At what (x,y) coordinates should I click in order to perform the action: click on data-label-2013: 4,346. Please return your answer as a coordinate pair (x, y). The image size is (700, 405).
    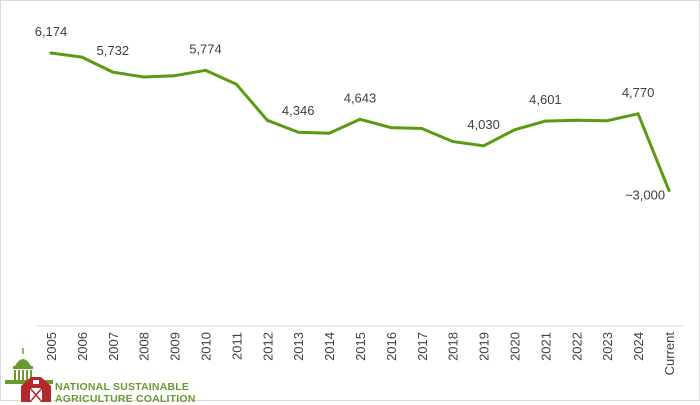
    Looking at the image, I should click on (298, 110).